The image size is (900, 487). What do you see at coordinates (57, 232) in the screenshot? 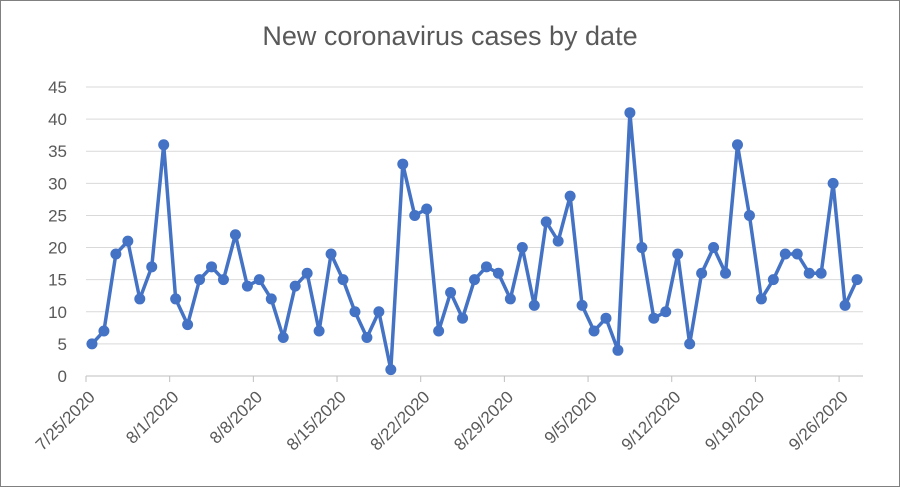
I see `y-axis: 0 5 10 15 20 25 30 35 40 45` at bounding box center [57, 232].